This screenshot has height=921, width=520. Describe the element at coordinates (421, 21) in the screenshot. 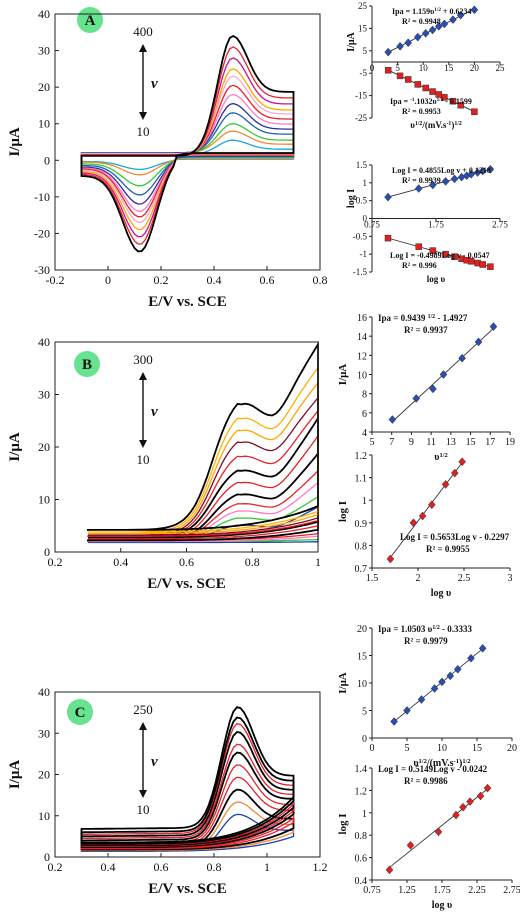

I see `fit-r2-top: R² = 0.9948` at that location.